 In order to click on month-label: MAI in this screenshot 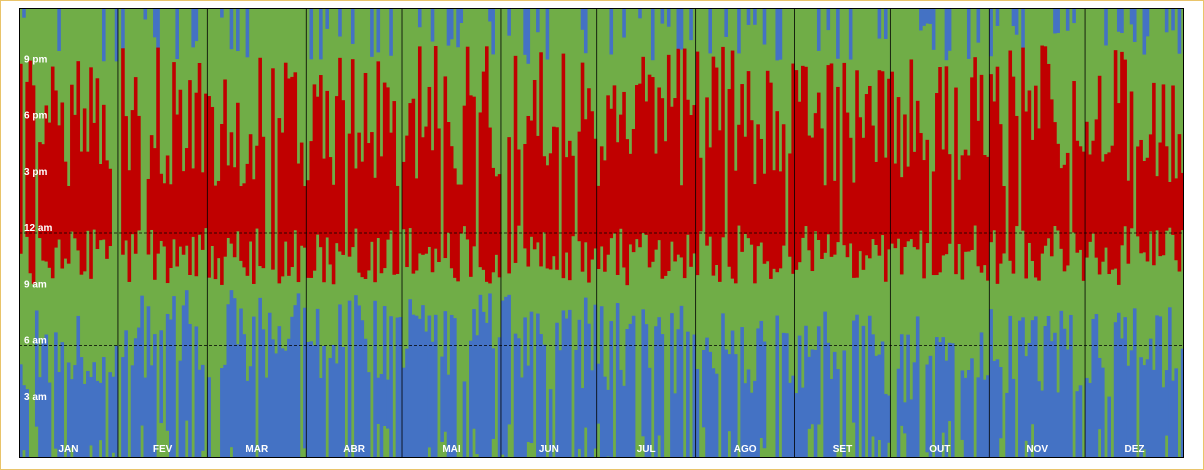, I will do `click(451, 449)`.